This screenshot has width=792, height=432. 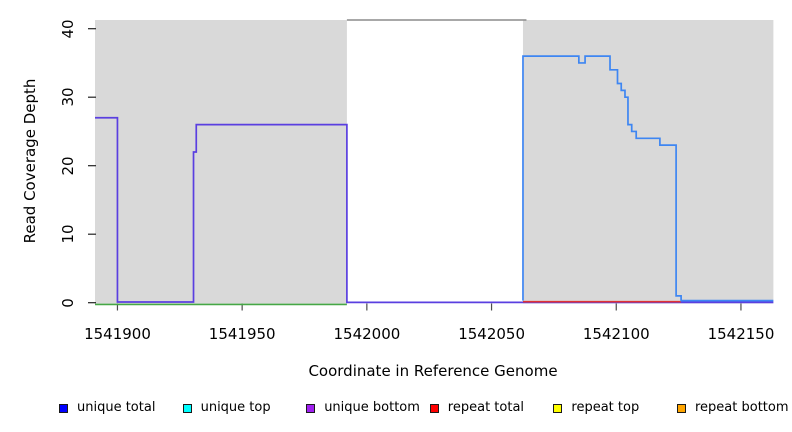 What do you see at coordinates (68, 97) in the screenshot?
I see `y-tick-label: 30` at bounding box center [68, 97].